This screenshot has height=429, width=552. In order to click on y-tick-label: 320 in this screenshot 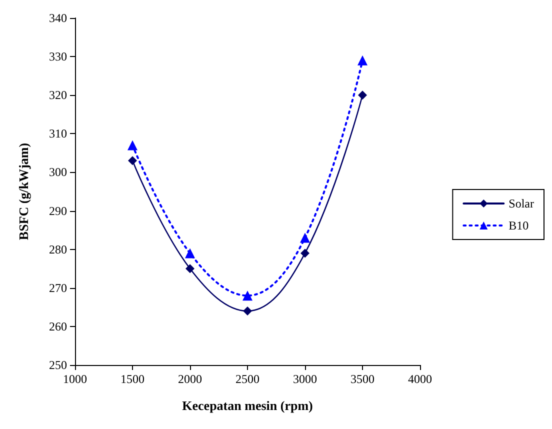, I will do `click(58, 95)`.